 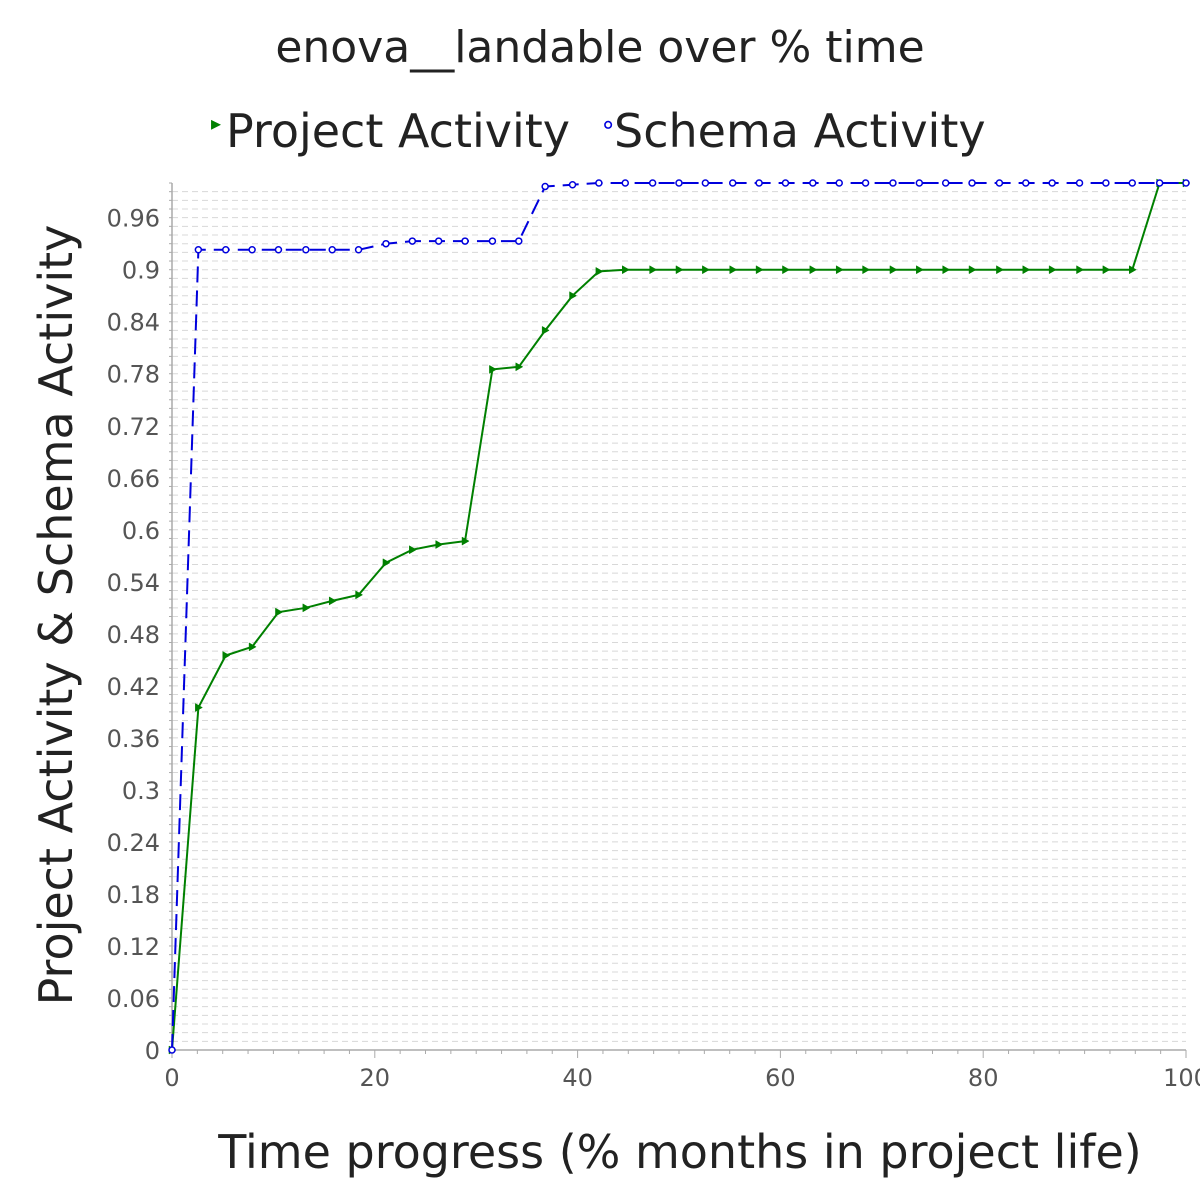 What do you see at coordinates (133, 947) in the screenshot?
I see `y-tick-label: 0.12` at bounding box center [133, 947].